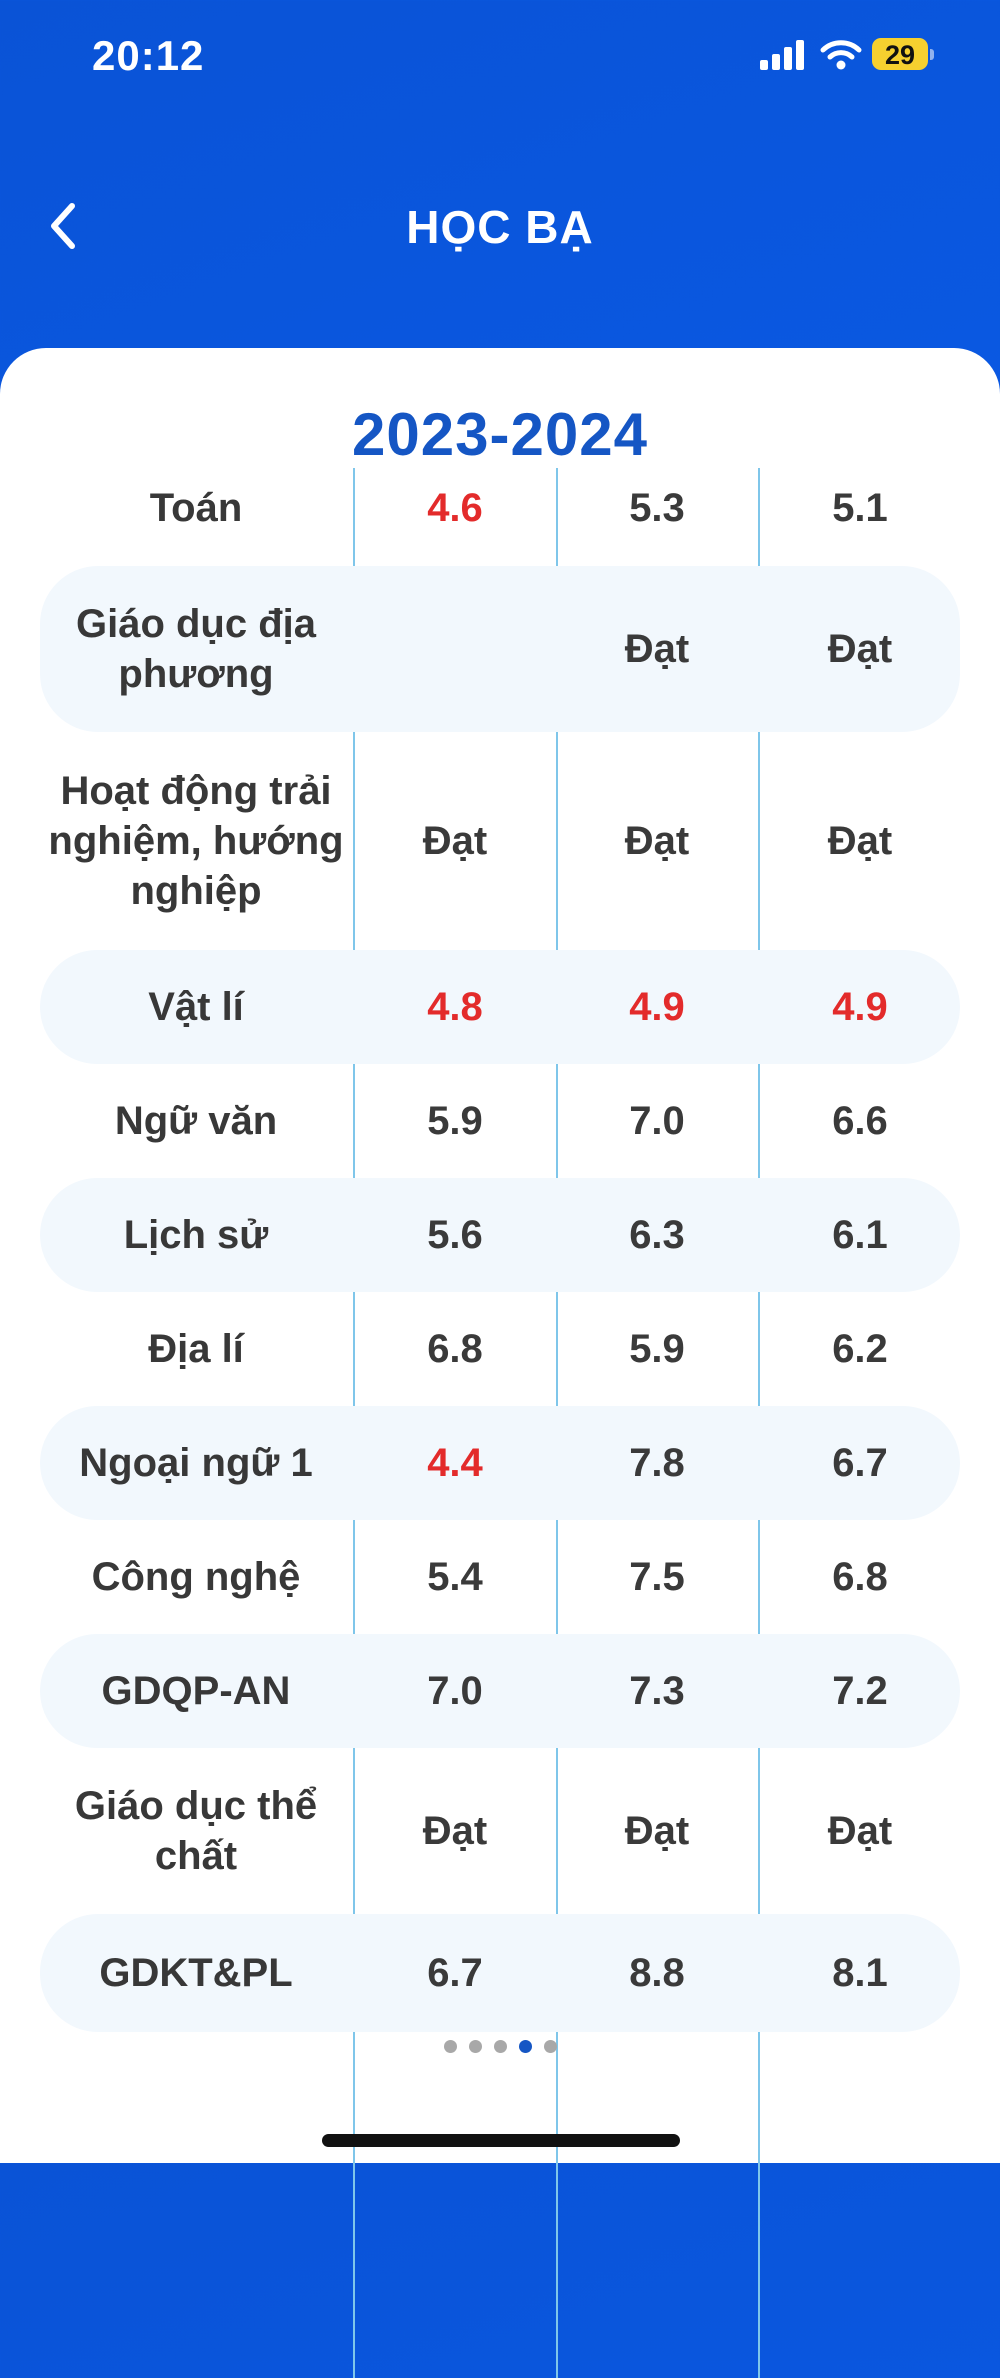  Describe the element at coordinates (900, 55) in the screenshot. I see `battery-level: 29` at that location.